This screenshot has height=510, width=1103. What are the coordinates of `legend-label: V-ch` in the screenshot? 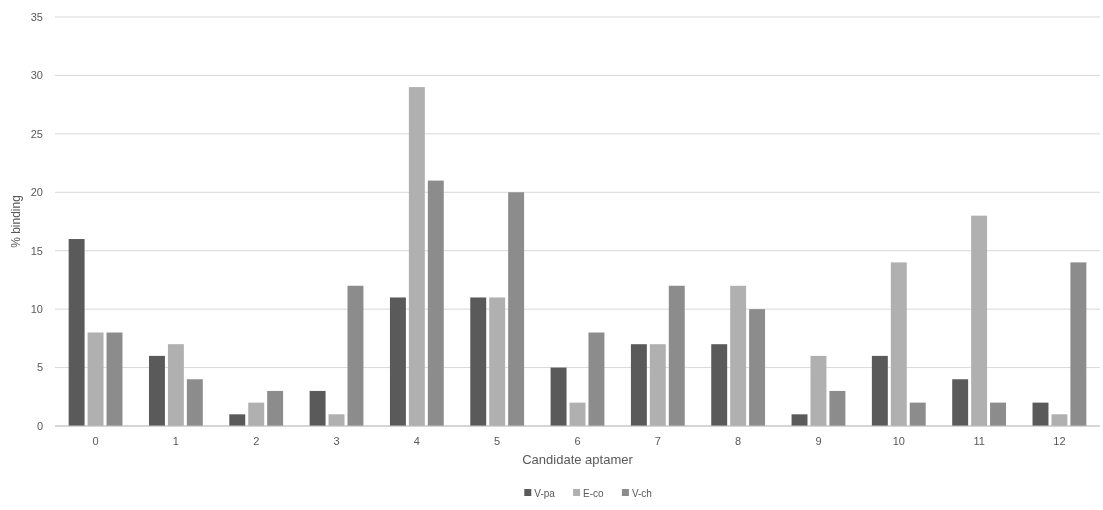 It's located at (641, 493).